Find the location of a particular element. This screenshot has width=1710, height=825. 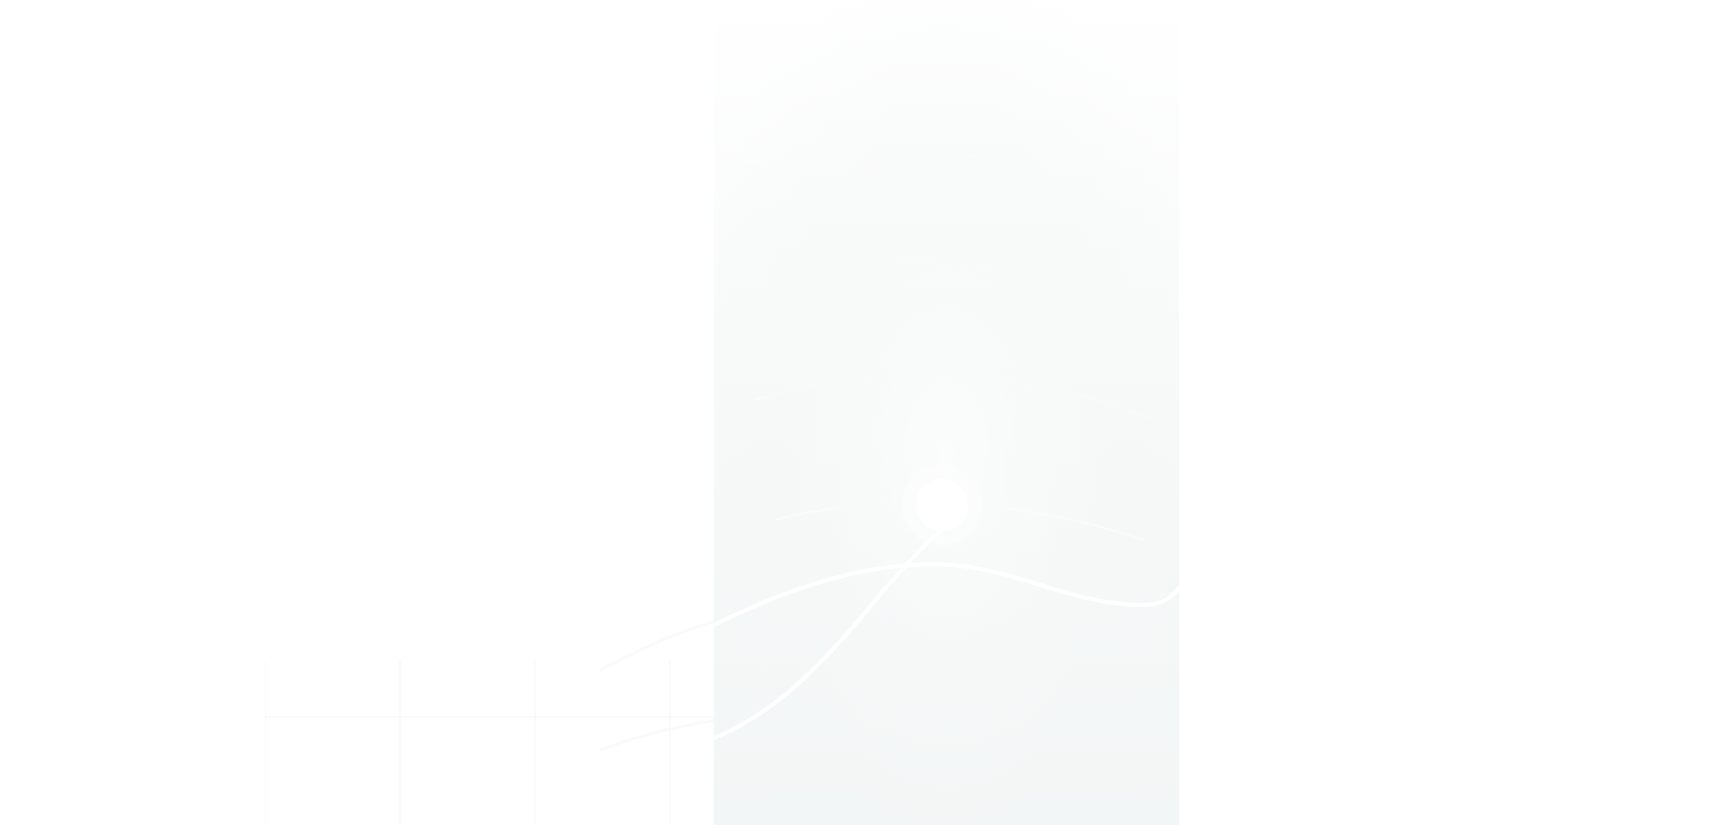

glow-dot is located at coordinates (942, 505).